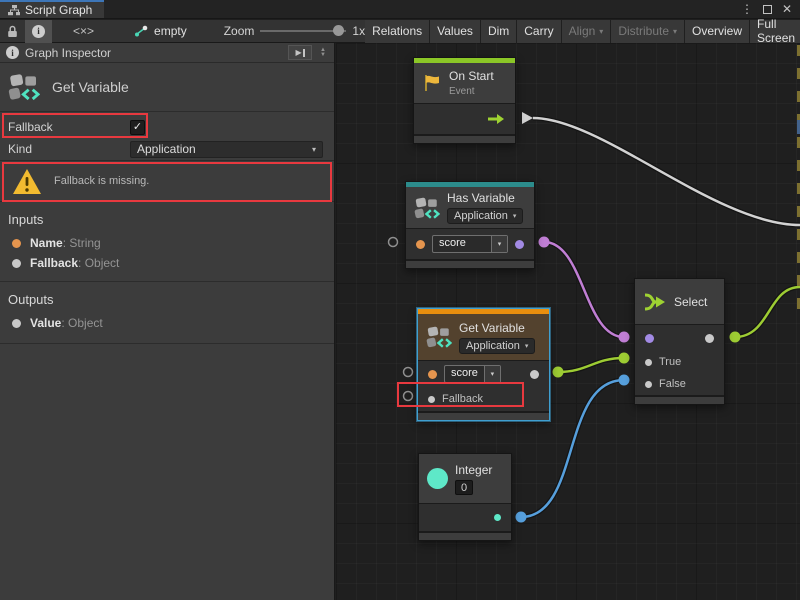  What do you see at coordinates (455, 31) in the screenshot?
I see `values-button: Values` at bounding box center [455, 31].